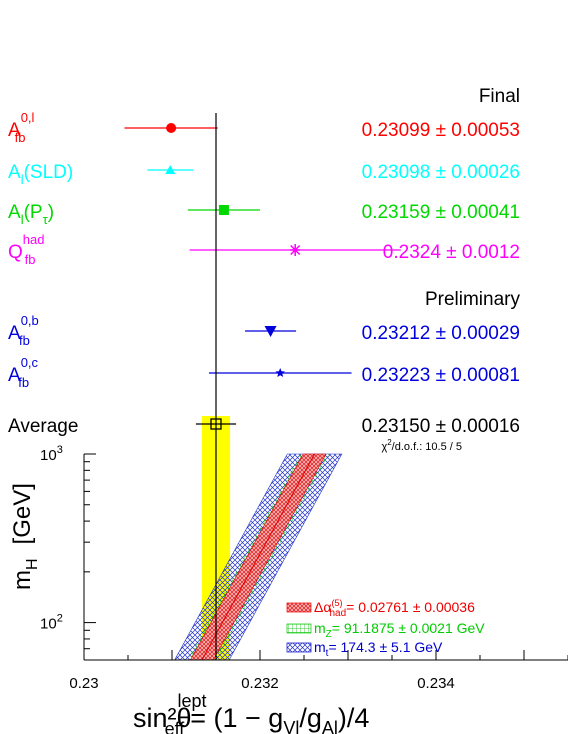 This screenshot has width=568, height=734. I want to click on measurement-label: Al(Pτ), so click(31, 214).